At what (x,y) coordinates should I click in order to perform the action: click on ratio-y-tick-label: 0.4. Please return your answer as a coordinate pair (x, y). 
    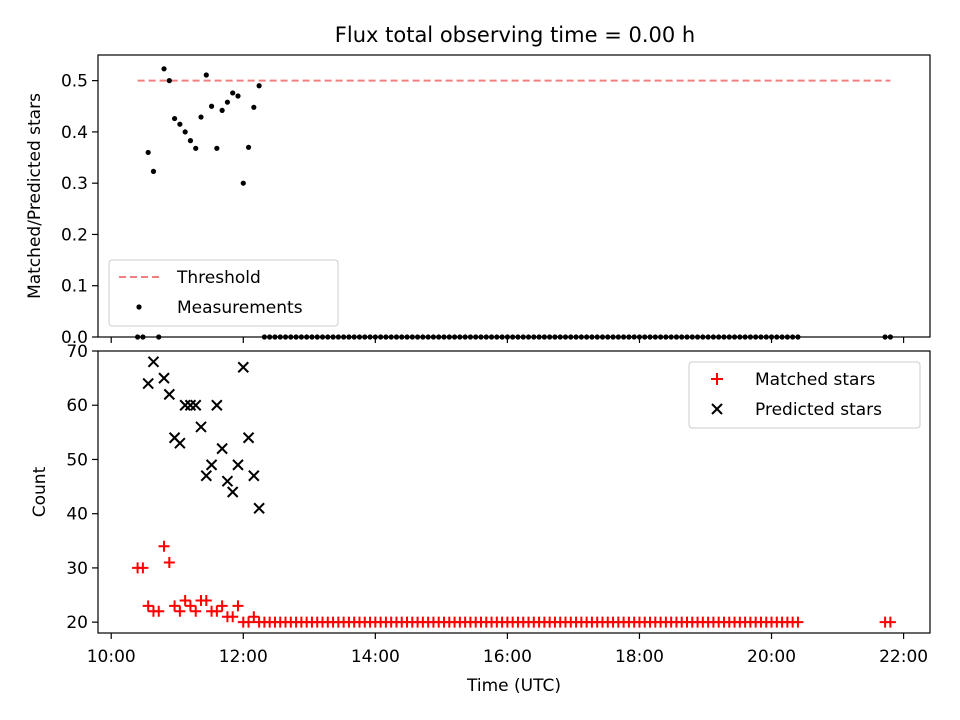
    Looking at the image, I should click on (74, 133).